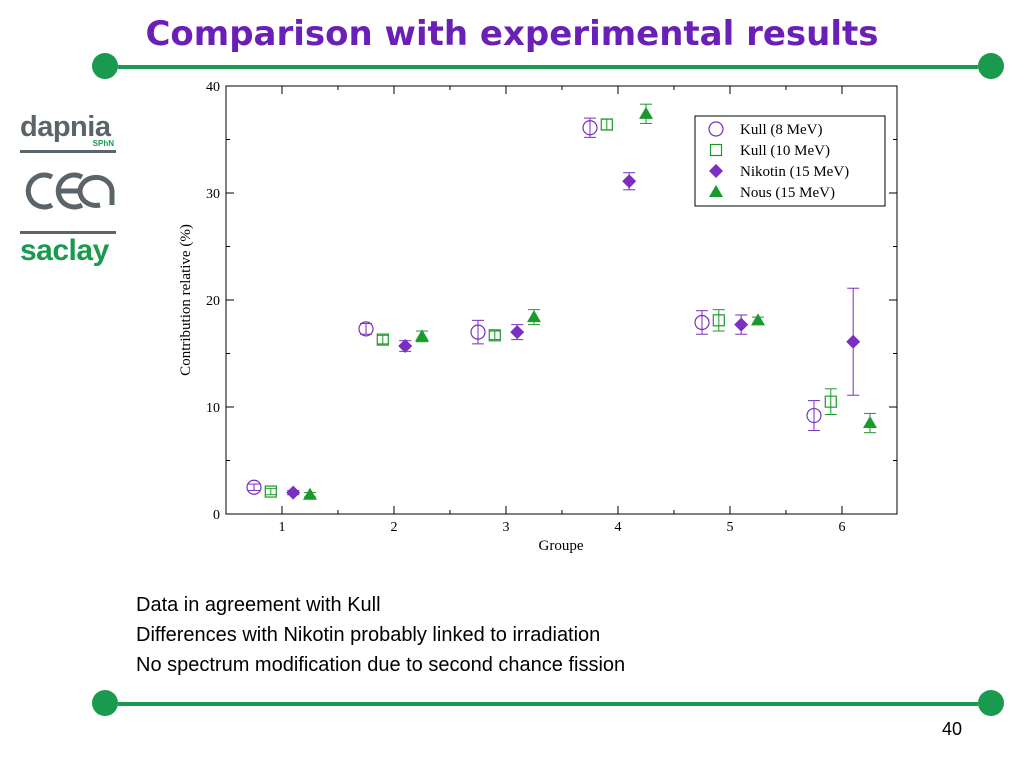 This screenshot has height=768, width=1024. What do you see at coordinates (785, 151) in the screenshot?
I see `legend-label: Kull (10 MeV)` at bounding box center [785, 151].